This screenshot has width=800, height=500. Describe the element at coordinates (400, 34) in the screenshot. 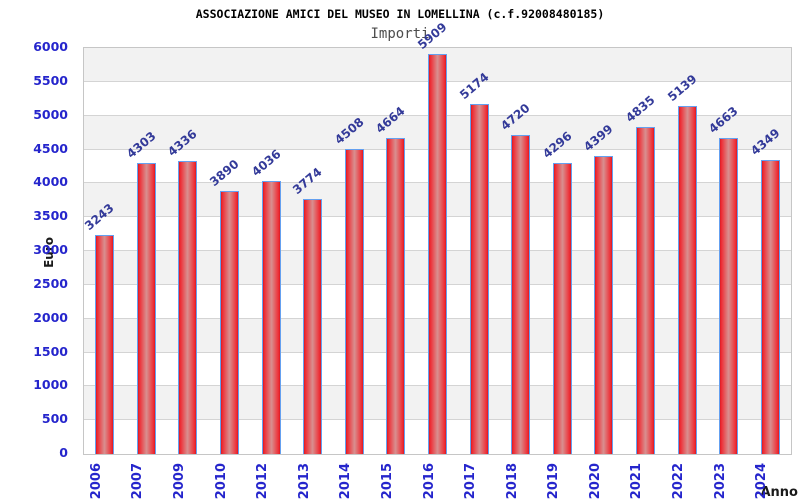

I see `chart-subtitle: Importi` at that location.